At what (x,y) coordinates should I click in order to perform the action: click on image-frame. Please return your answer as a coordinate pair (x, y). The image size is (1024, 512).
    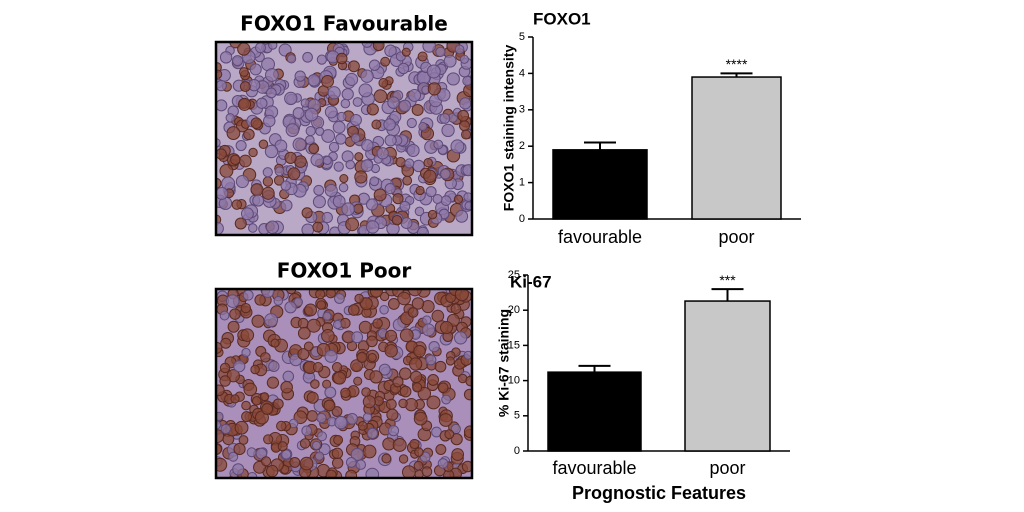
    Looking at the image, I should click on (344, 138).